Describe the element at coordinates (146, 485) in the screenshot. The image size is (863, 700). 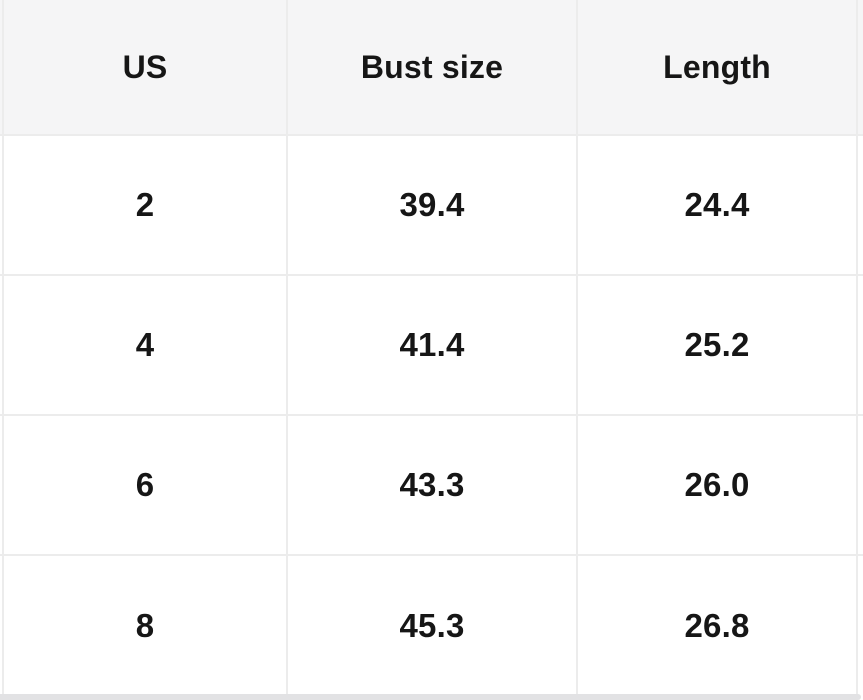
I see `table-cell-us: 6` at that location.